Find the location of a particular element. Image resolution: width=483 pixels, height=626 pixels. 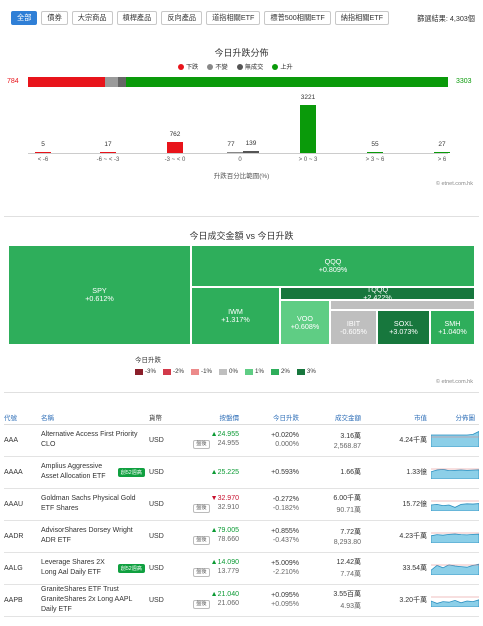

legend-label: 2% is located at coordinates (285, 371).